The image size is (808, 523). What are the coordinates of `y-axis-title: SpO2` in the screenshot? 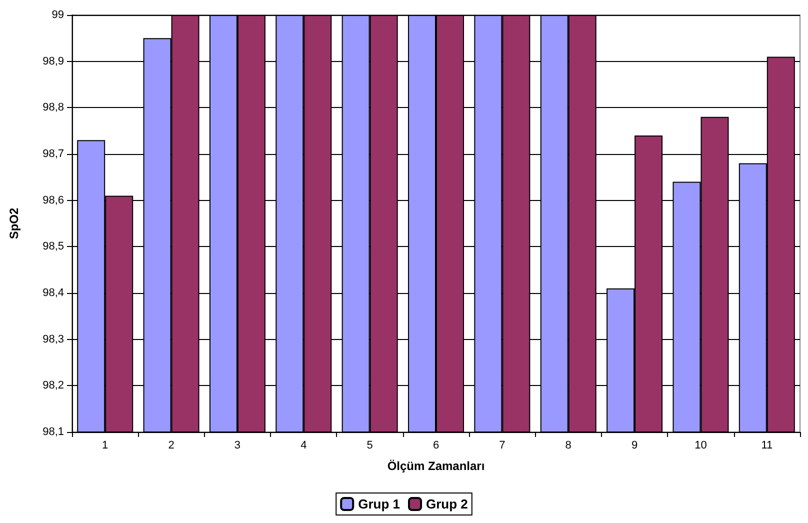 It's located at (14, 224).